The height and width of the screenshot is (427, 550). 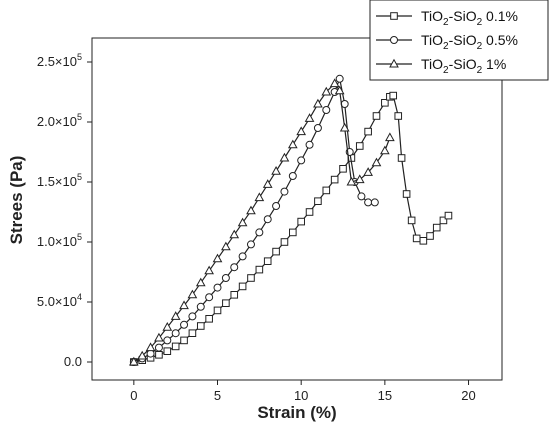 I want to click on x-axis: 0 5 10 15 20, so click(x=303, y=391).